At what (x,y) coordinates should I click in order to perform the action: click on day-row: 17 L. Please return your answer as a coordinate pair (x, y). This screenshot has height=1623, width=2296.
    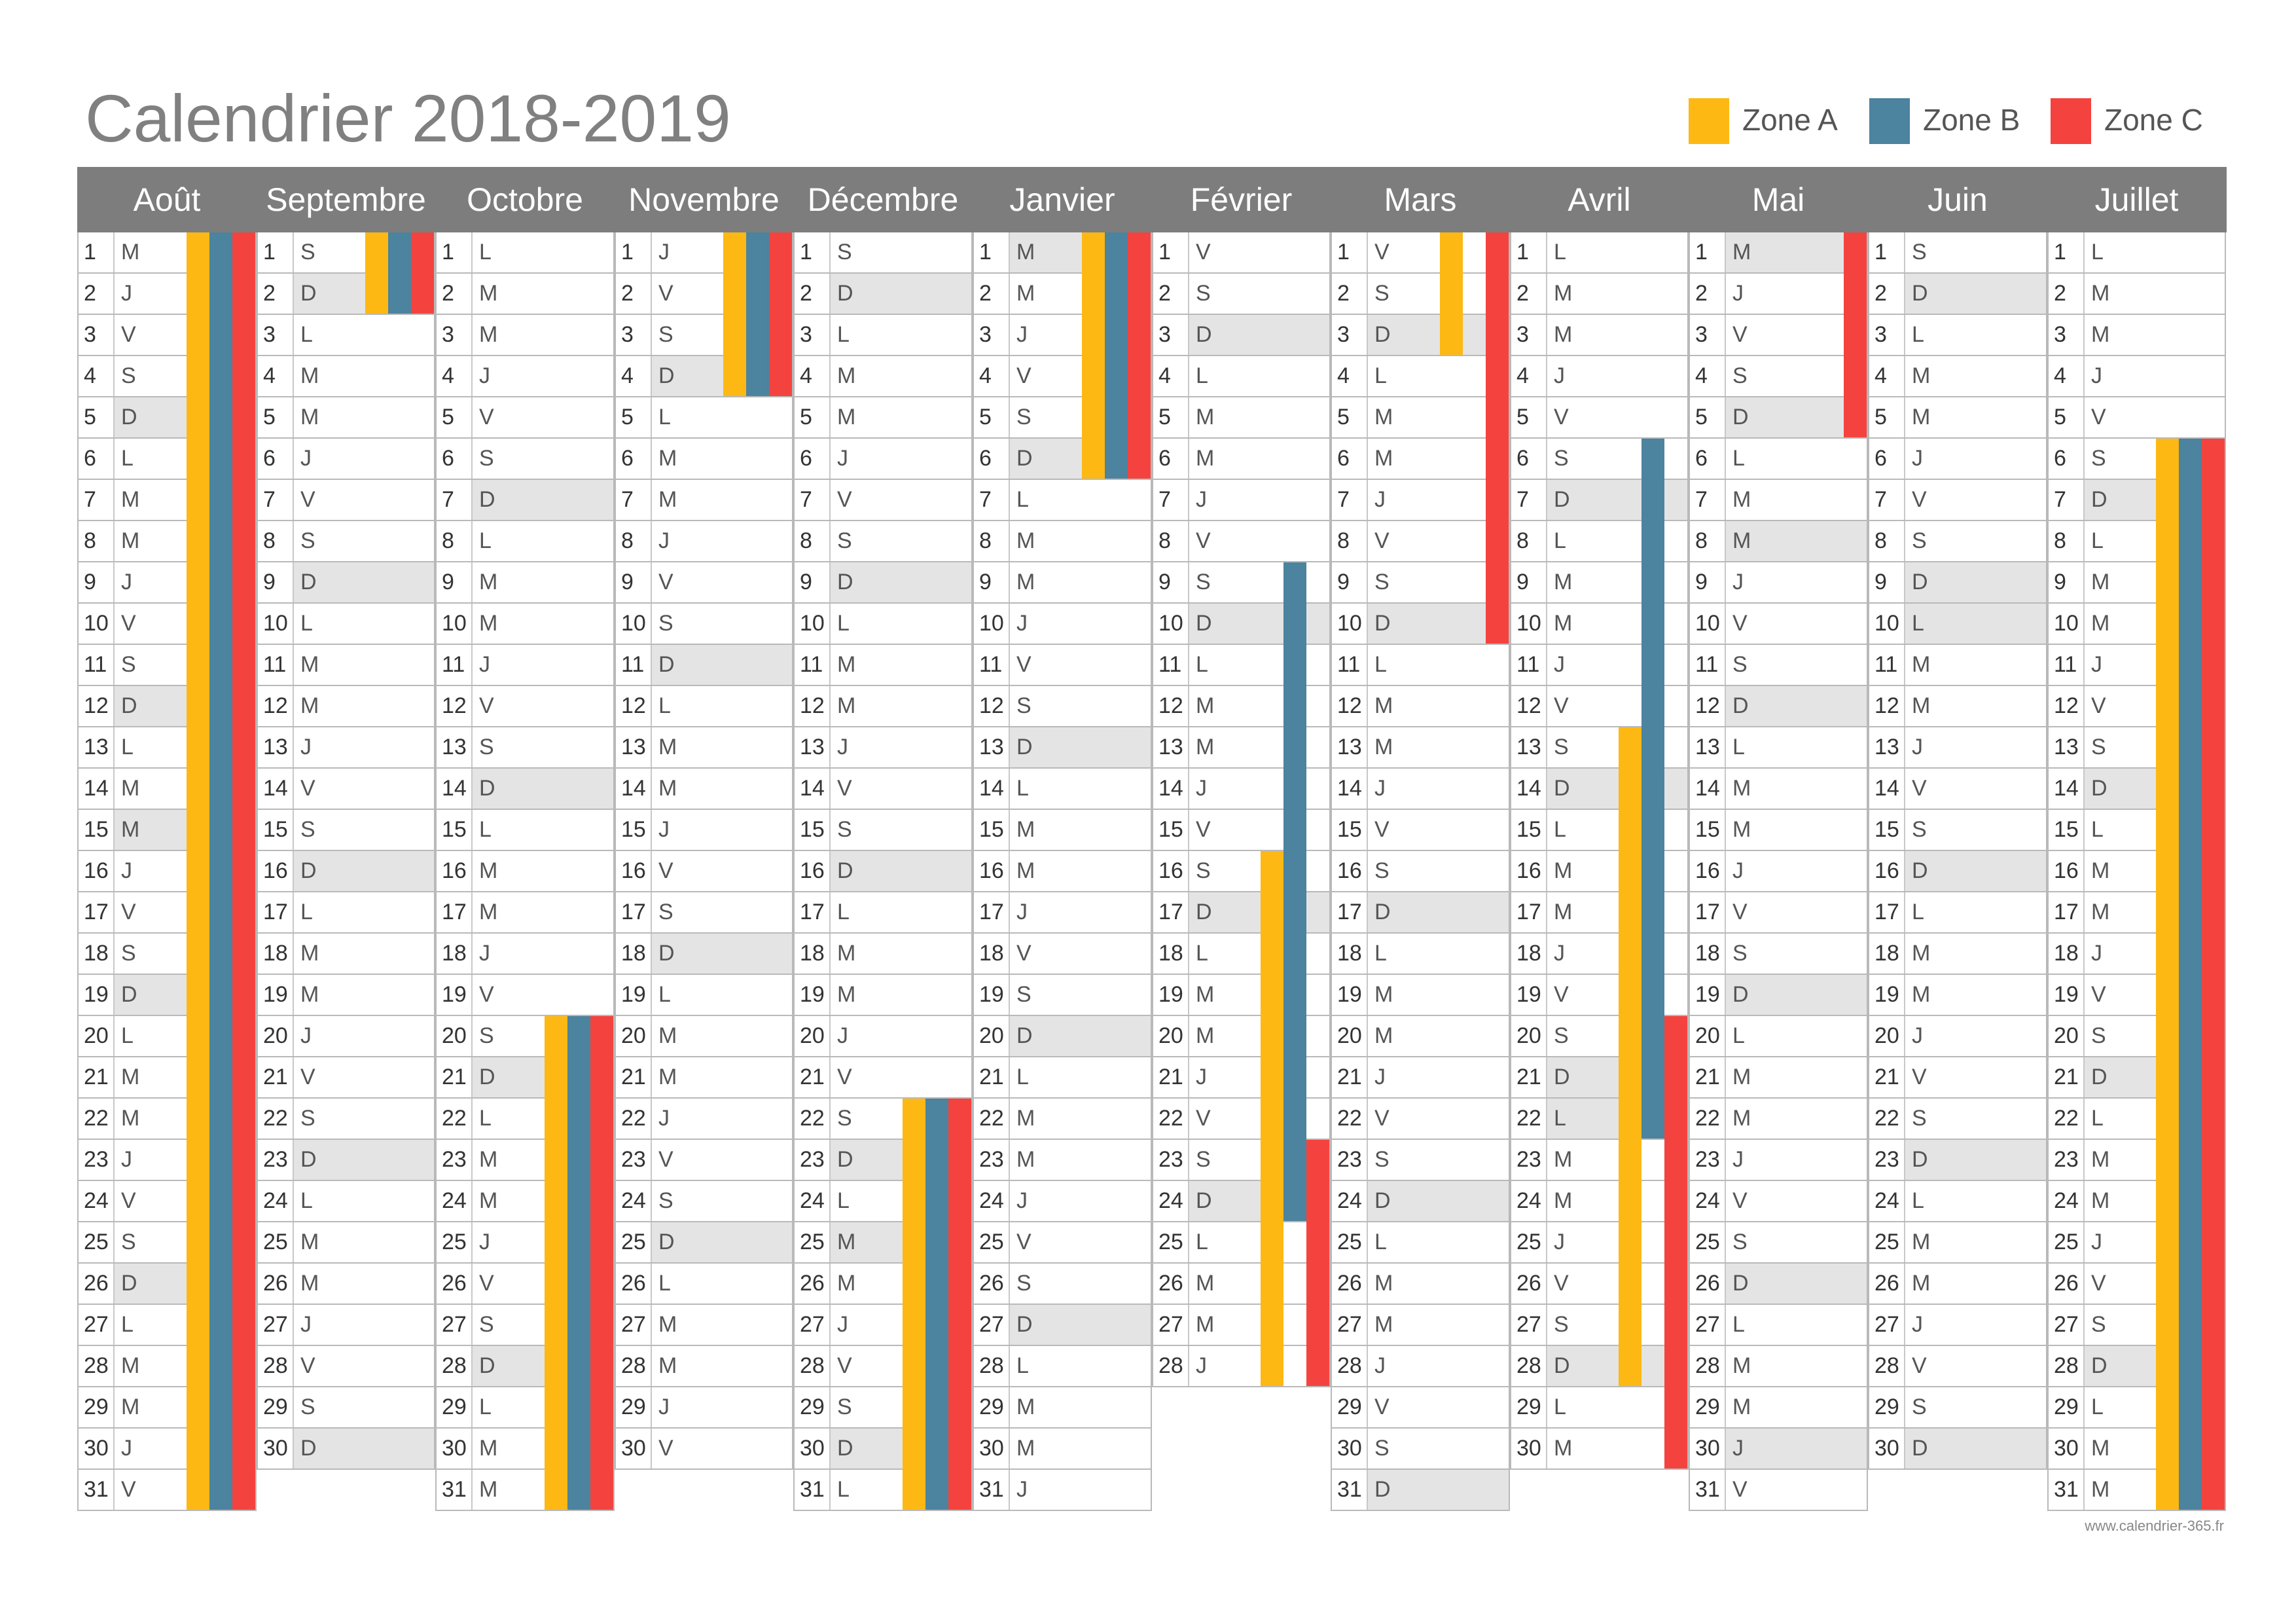
    Looking at the image, I should click on (883, 913).